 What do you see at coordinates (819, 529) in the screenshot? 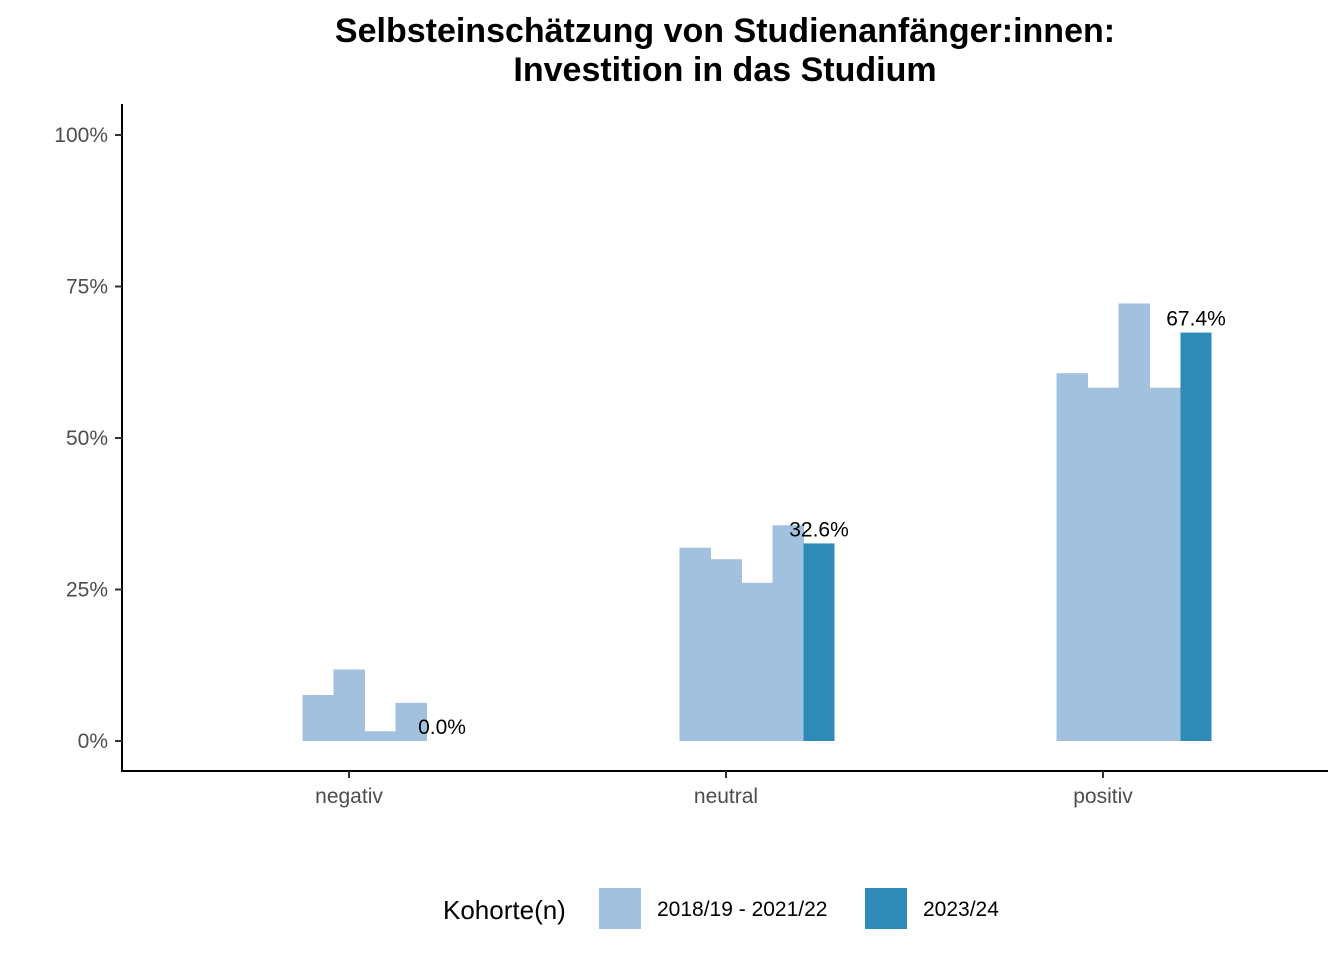
I see `data-label-neutral: 32.6%` at bounding box center [819, 529].